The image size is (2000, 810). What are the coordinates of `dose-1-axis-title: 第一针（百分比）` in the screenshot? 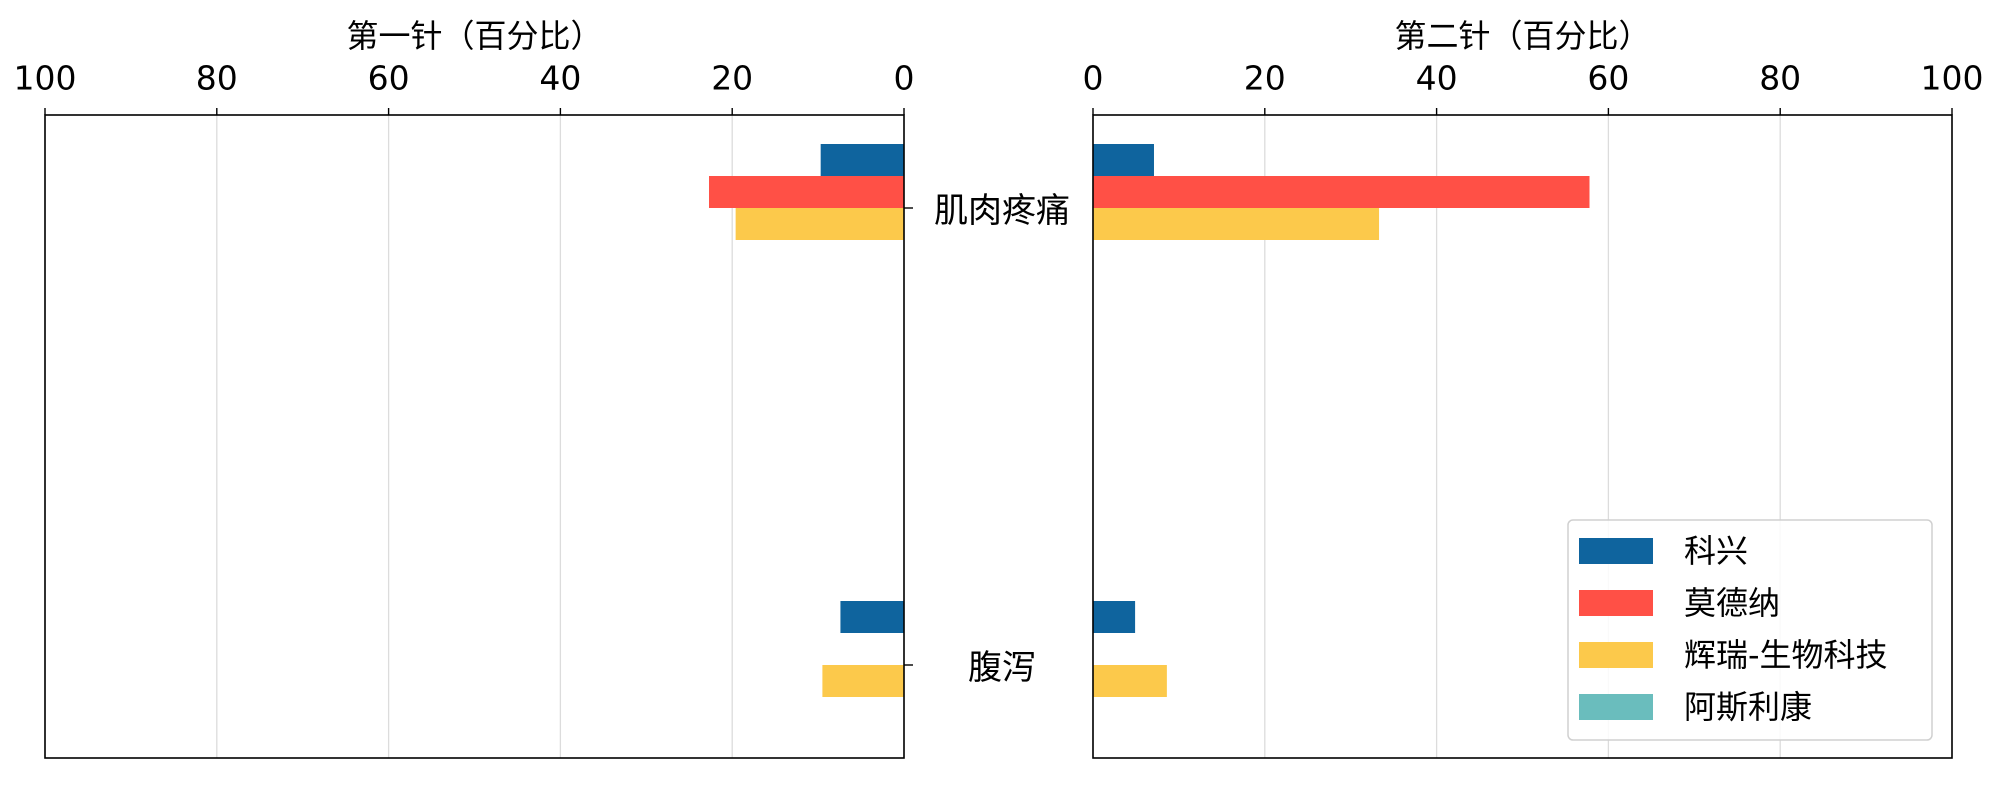 It's located at (474, 36).